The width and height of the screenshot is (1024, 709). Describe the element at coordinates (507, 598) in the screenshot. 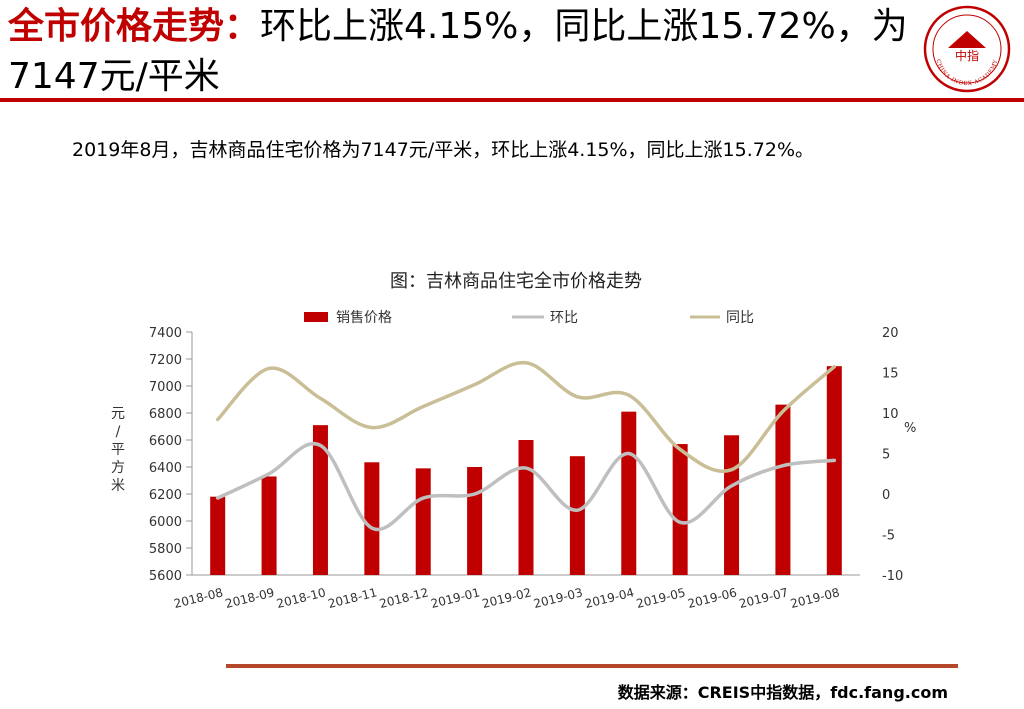

I see `x-tick-label: 2019-02` at that location.